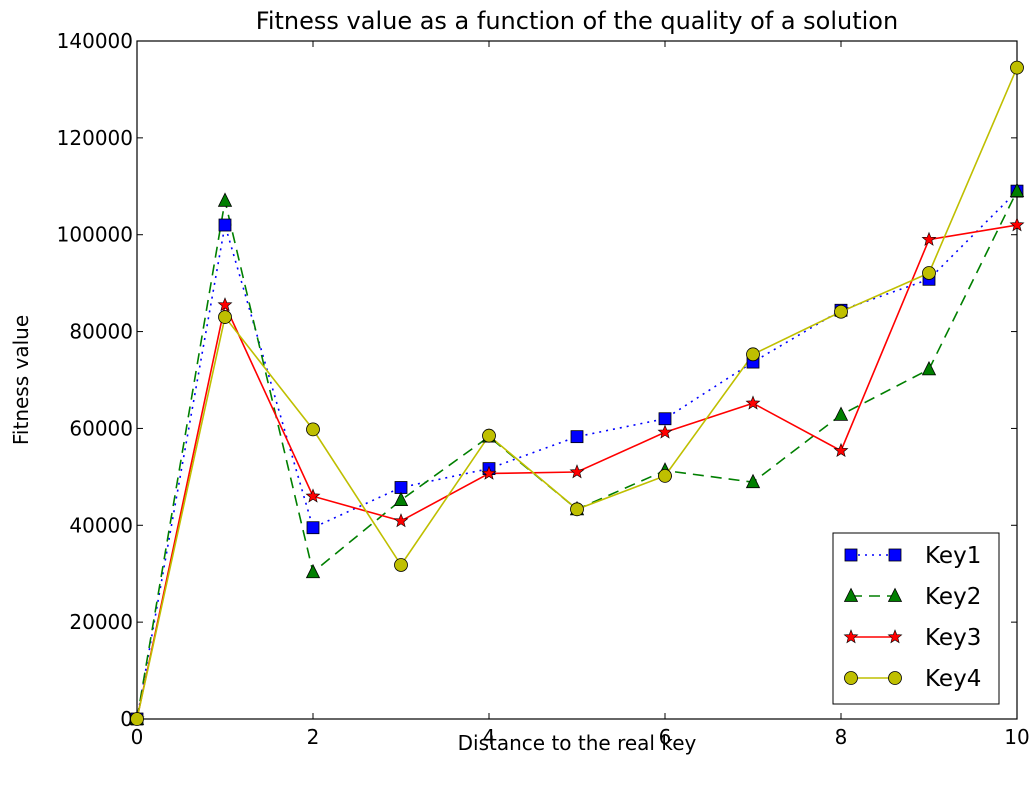 This screenshot has height=785, width=1031. What do you see at coordinates (577, 743) in the screenshot?
I see `x-axis-label: Distance to the real key` at bounding box center [577, 743].